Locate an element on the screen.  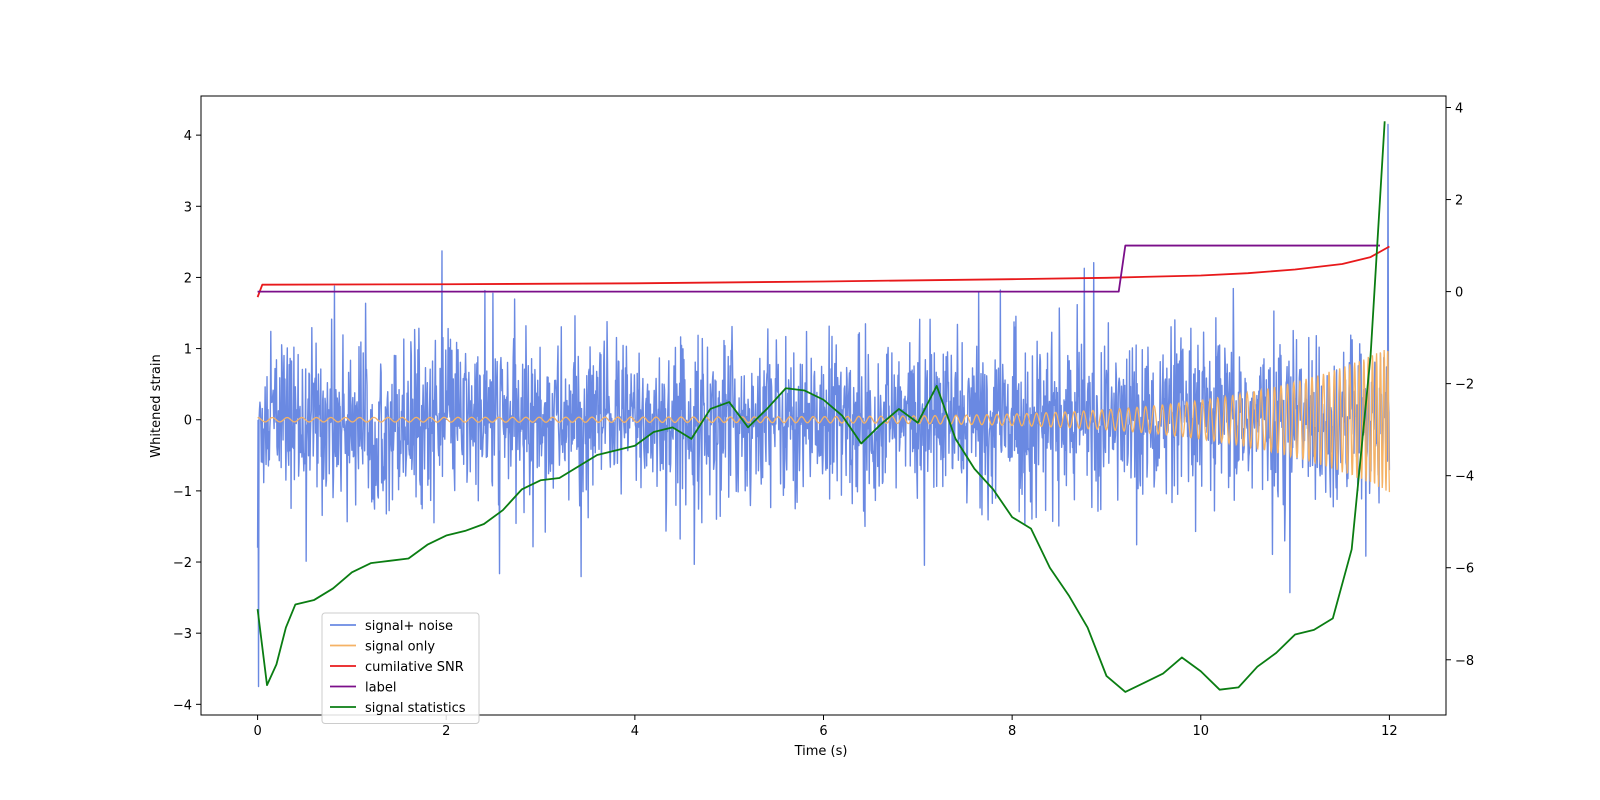
x-tick-label: 4 is located at coordinates (635, 731).